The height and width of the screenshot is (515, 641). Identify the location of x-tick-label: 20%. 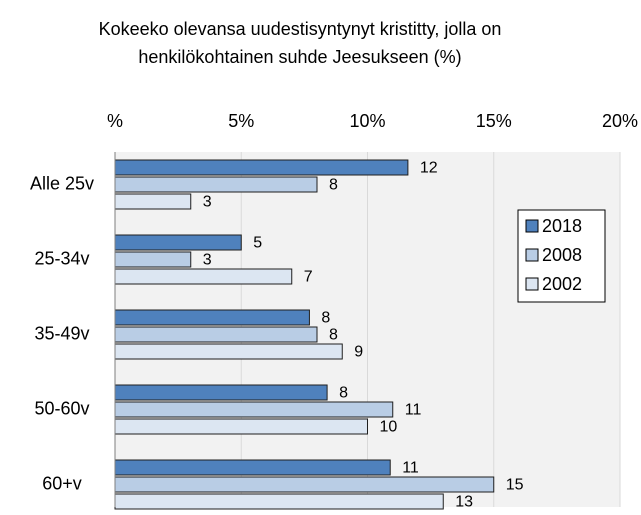
(620, 121).